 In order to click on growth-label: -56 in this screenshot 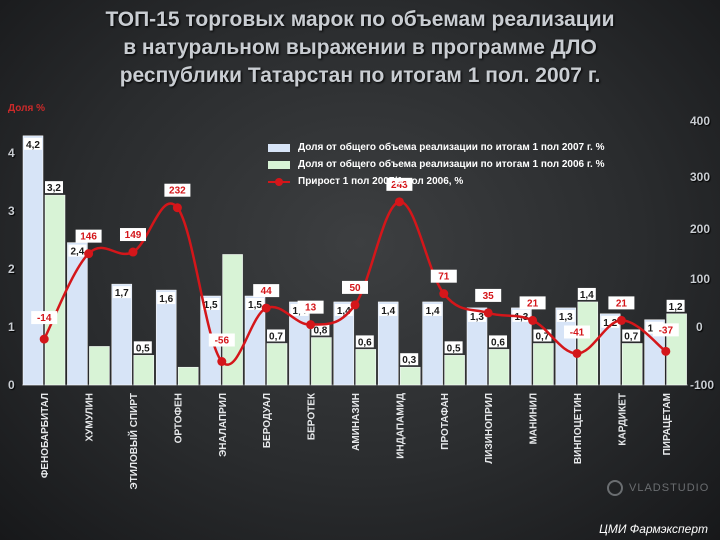, I will do `click(222, 341)`.